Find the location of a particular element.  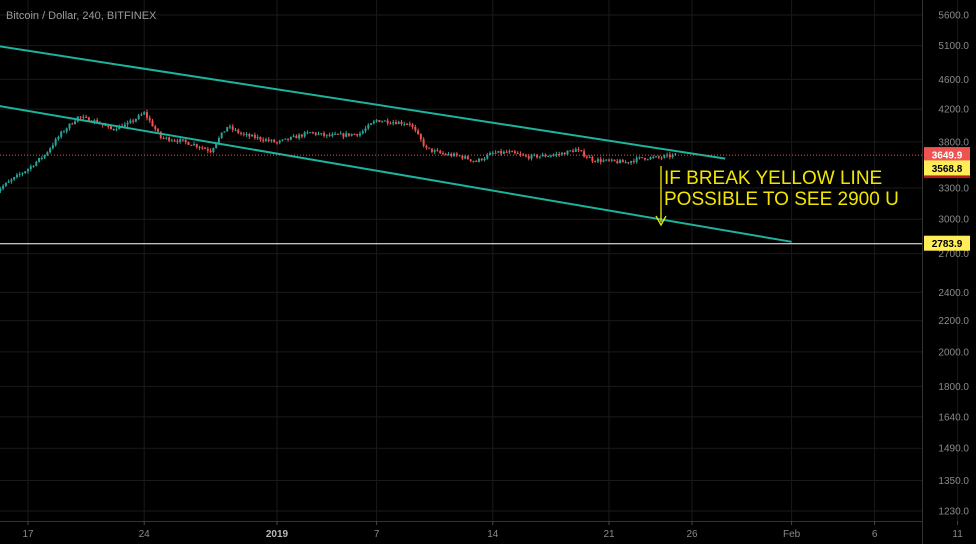

y-tick-label: 4600.0 is located at coordinates (953, 80).